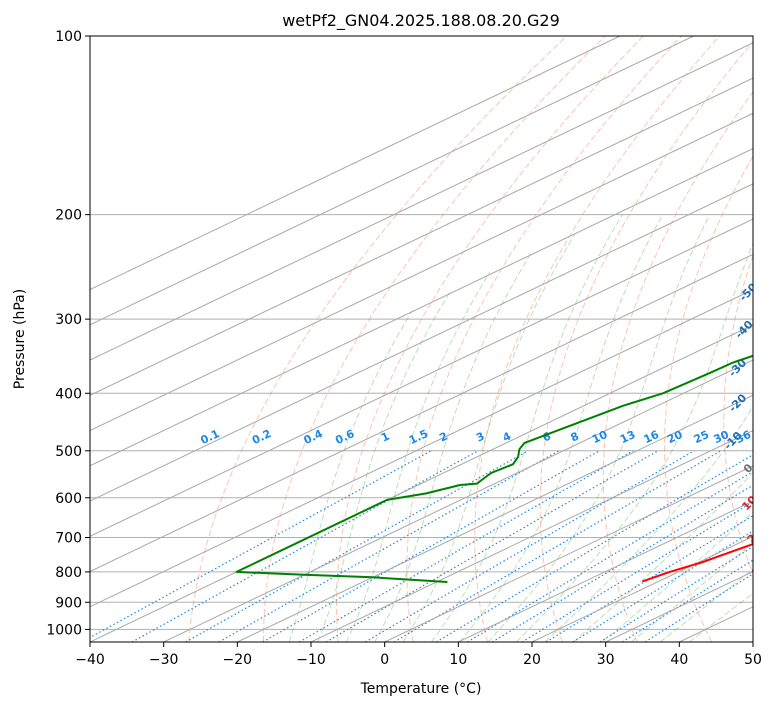 This screenshot has height=712, width=775. Describe the element at coordinates (311, 660) in the screenshot. I see `x-tick-label: −10` at that location.